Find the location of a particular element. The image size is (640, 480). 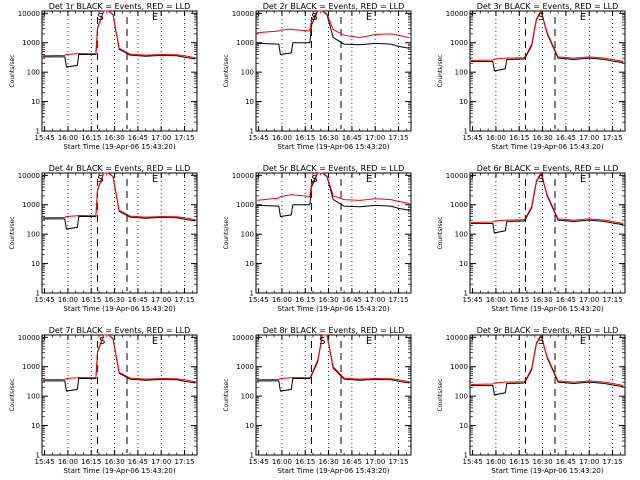

panel-title: Det 8r BLACK = Events, RED = LLD is located at coordinates (334, 330).